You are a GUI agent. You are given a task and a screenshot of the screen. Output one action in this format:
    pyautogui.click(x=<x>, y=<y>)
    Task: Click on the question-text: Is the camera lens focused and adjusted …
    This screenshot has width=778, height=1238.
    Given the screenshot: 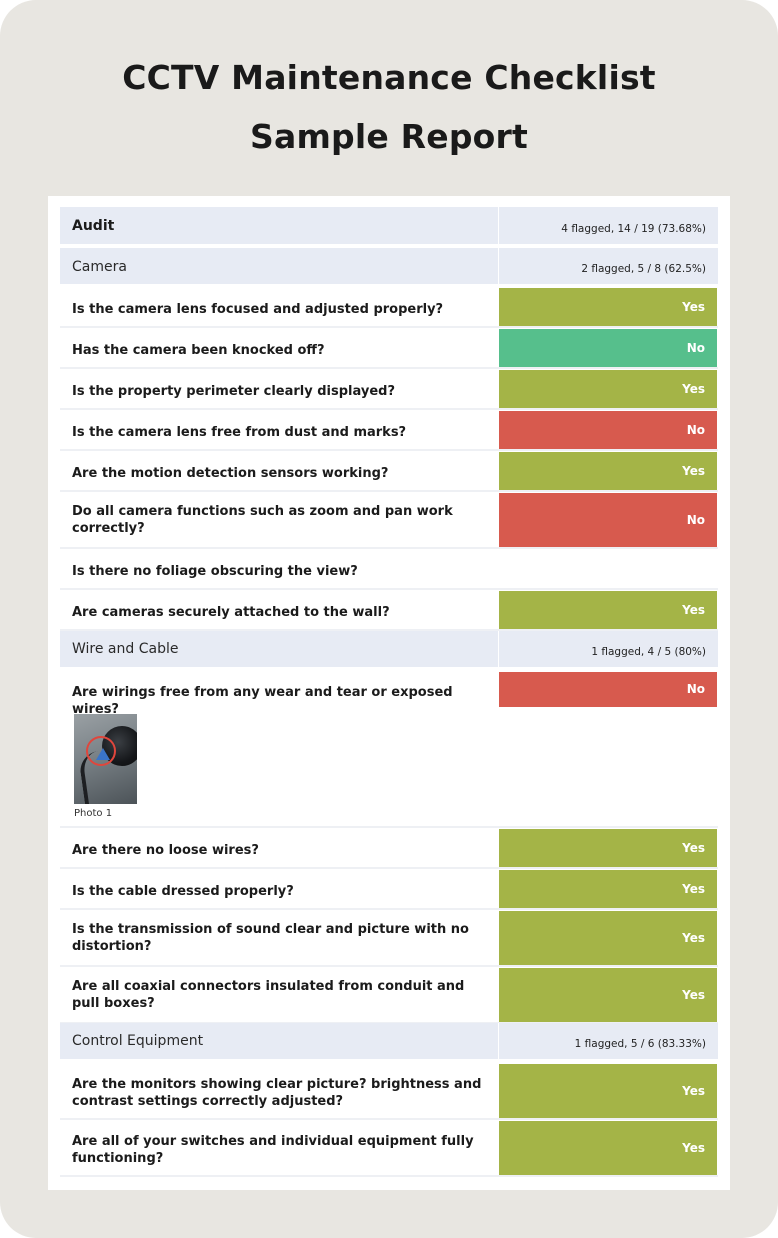 What is the action you would take?
    pyautogui.click(x=258, y=309)
    